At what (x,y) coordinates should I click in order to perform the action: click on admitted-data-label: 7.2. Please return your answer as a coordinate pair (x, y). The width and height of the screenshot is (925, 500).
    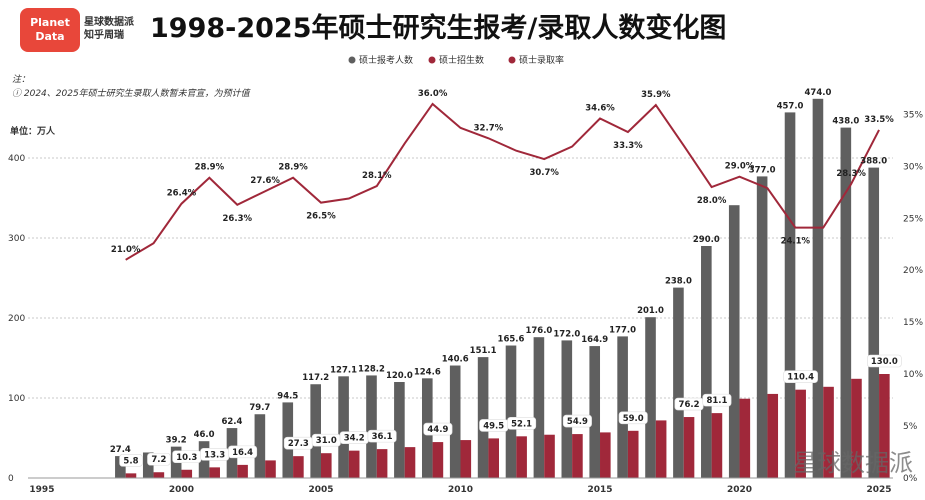
    Looking at the image, I should click on (158, 460).